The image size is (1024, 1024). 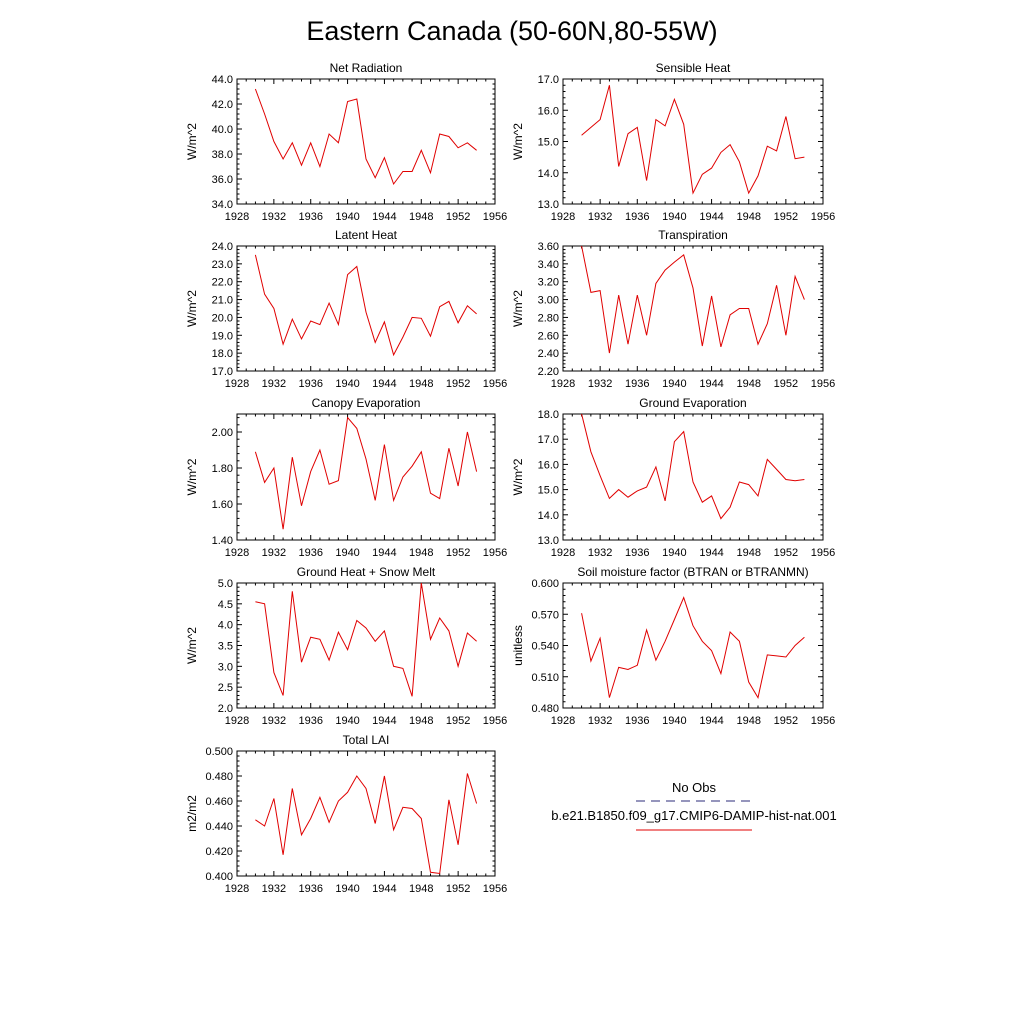 What do you see at coordinates (222, 505) in the screenshot?
I see `y-tick-label: 1.60` at bounding box center [222, 505].